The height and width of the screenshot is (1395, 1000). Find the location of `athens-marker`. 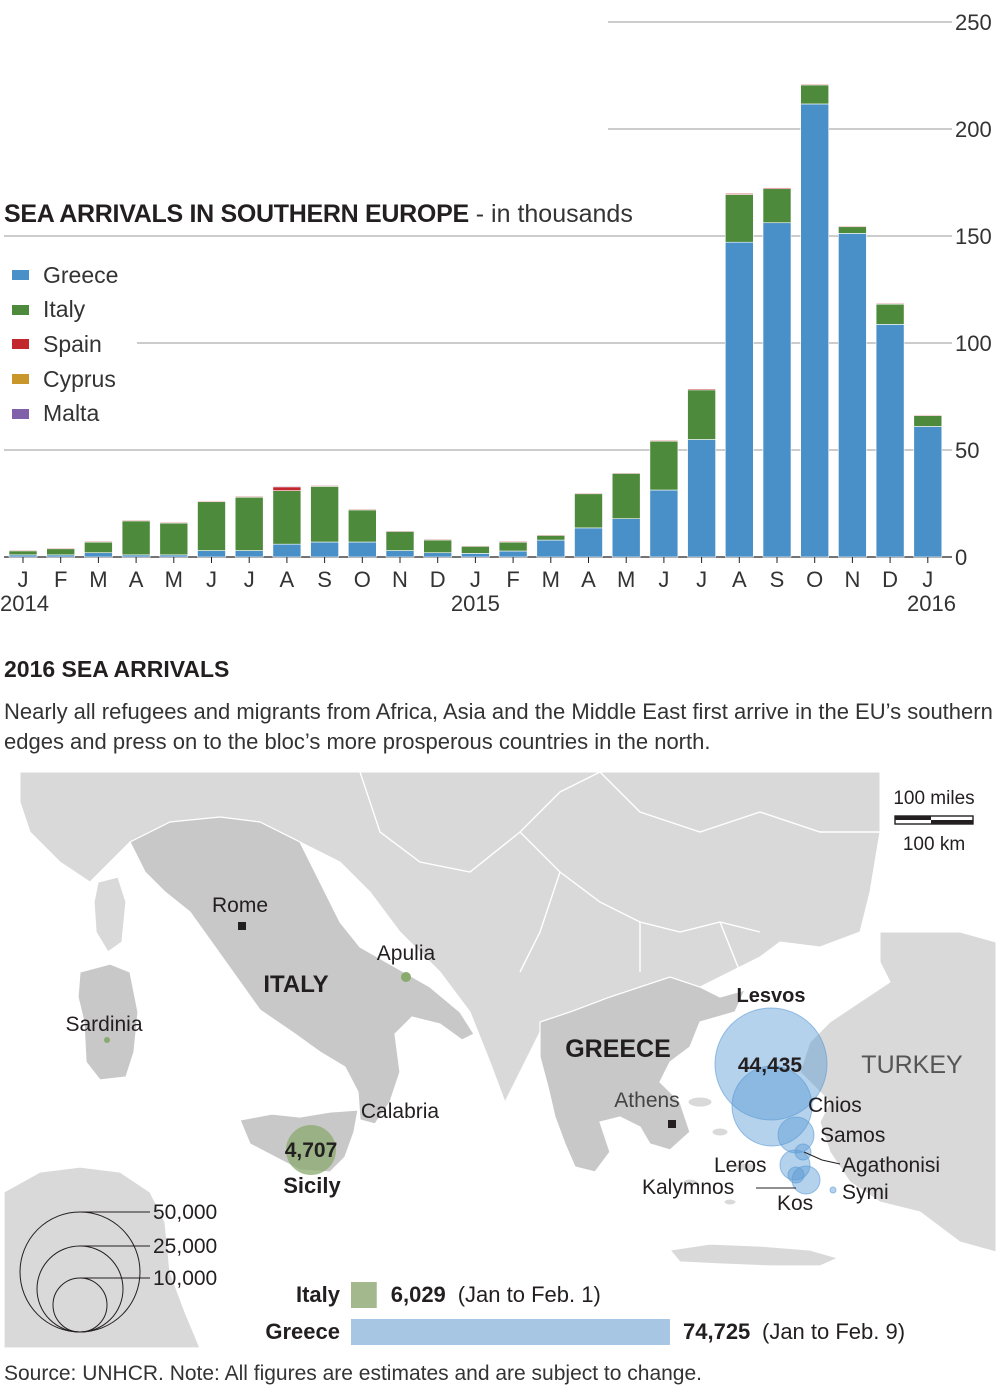

athens-marker is located at coordinates (672, 1124).